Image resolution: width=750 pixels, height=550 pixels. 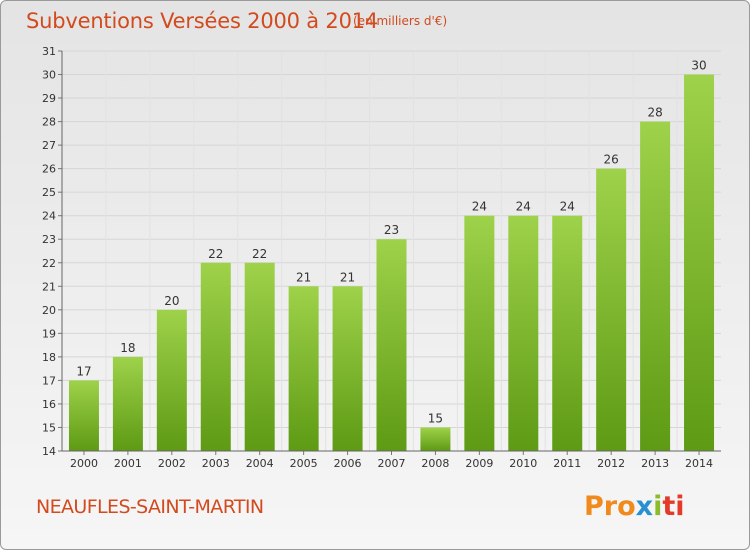 What do you see at coordinates (347, 277) in the screenshot?
I see `value-label-2006: 21` at bounding box center [347, 277].